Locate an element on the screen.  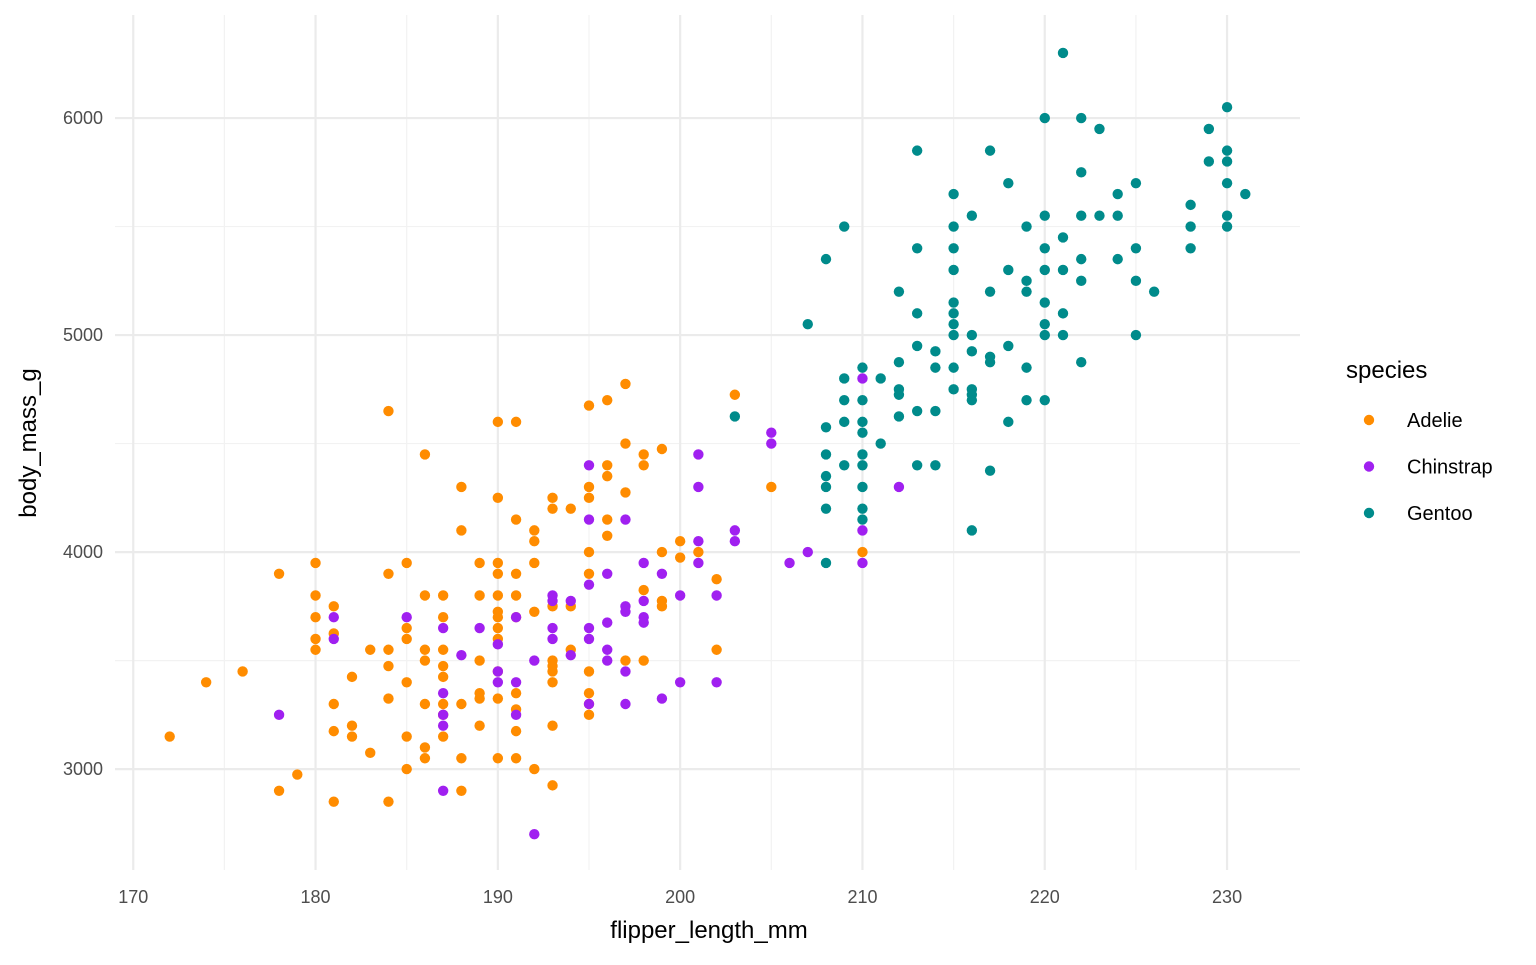
legend-key-chinstrap is located at coordinates (1369, 466).